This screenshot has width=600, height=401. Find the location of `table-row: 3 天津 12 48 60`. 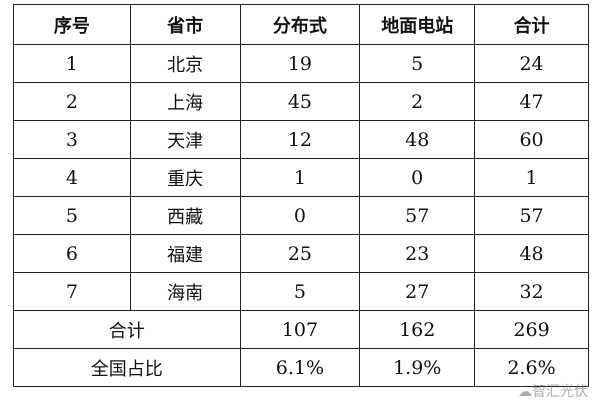

table-row: 3 天津 12 48 60 is located at coordinates (301, 139).